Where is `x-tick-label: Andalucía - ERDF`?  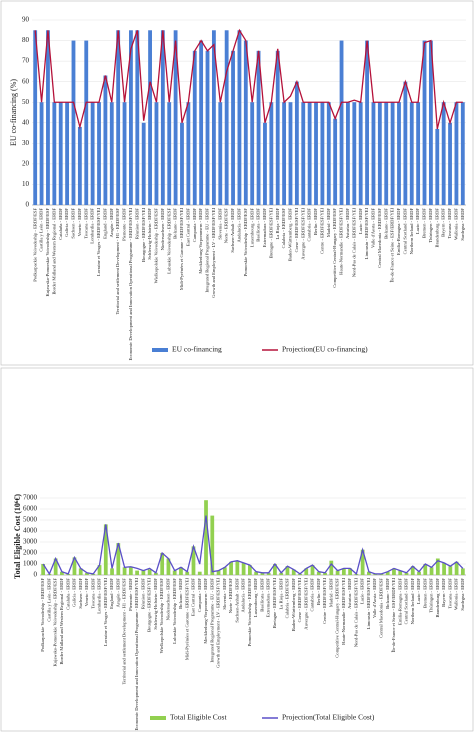
x-tick-label: Andalucía - ERDF is located at coordinates (243, 595).